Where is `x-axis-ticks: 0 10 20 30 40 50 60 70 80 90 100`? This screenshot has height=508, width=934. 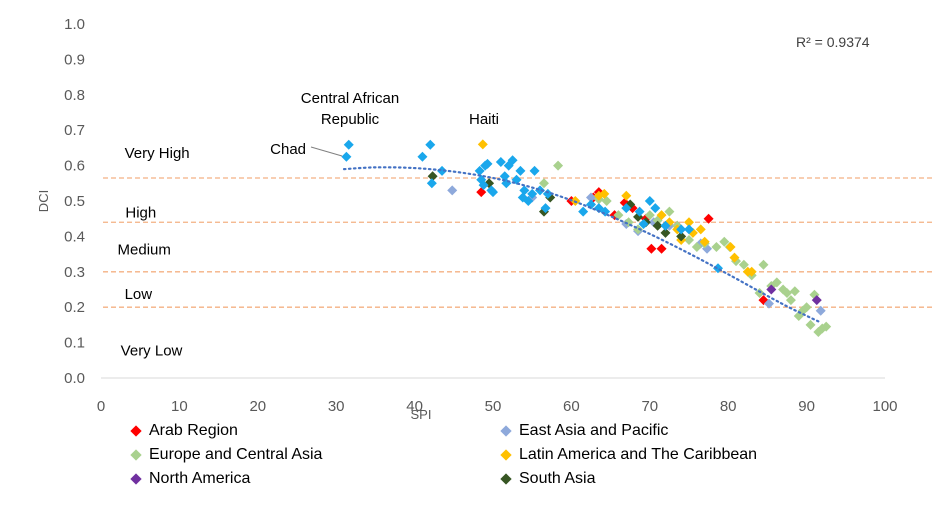 x-axis-ticks: 0 10 20 30 40 50 60 70 80 90 100 is located at coordinates (497, 406).